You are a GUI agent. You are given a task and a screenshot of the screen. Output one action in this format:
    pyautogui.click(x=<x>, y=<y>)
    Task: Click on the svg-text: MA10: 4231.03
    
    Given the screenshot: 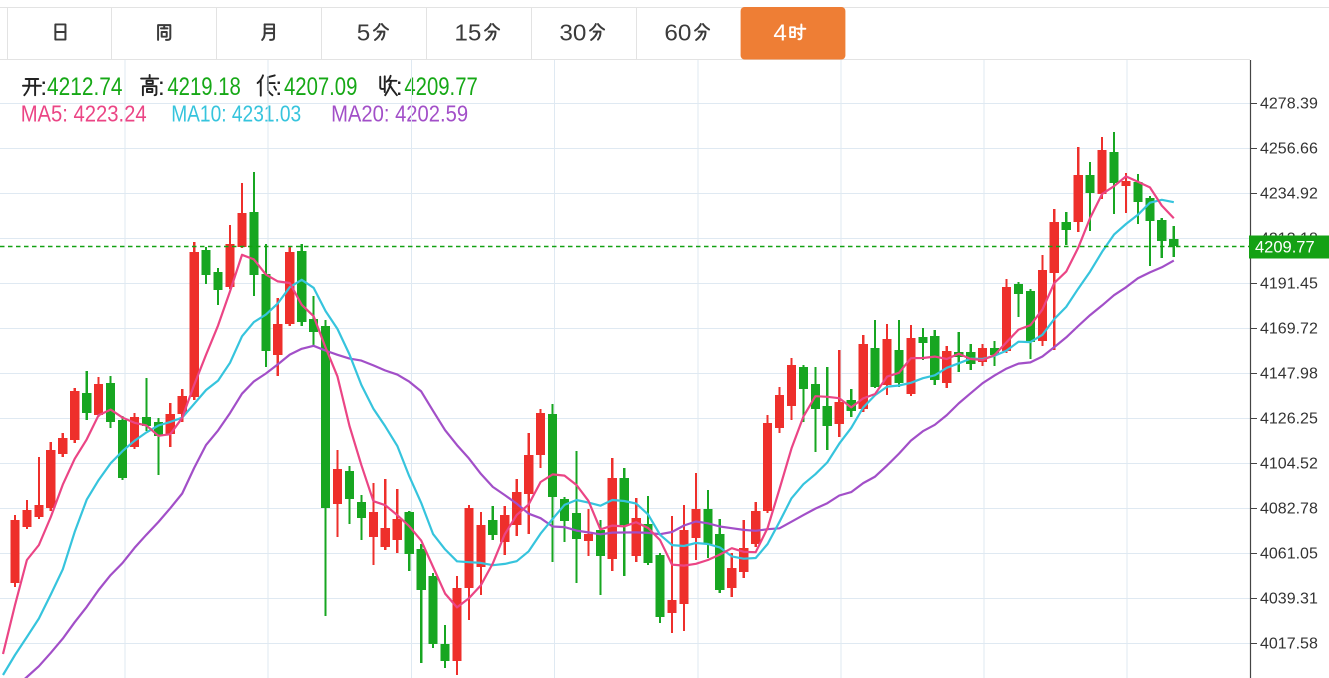 What is the action you would take?
    pyautogui.click(x=236, y=114)
    